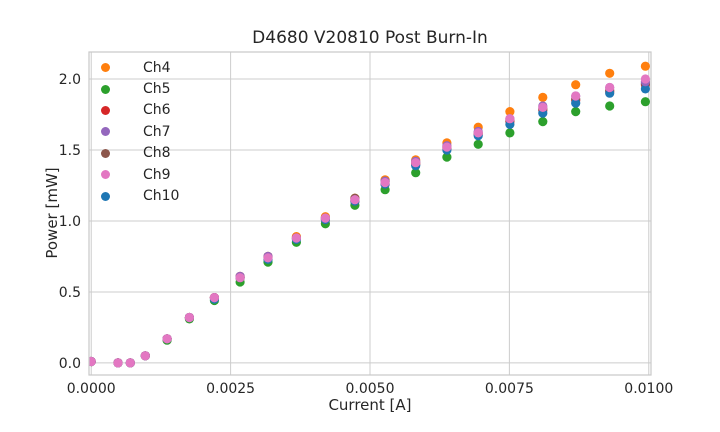  What do you see at coordinates (139, 110) in the screenshot?
I see `legend-item-ch6: Ch6` at bounding box center [139, 110].